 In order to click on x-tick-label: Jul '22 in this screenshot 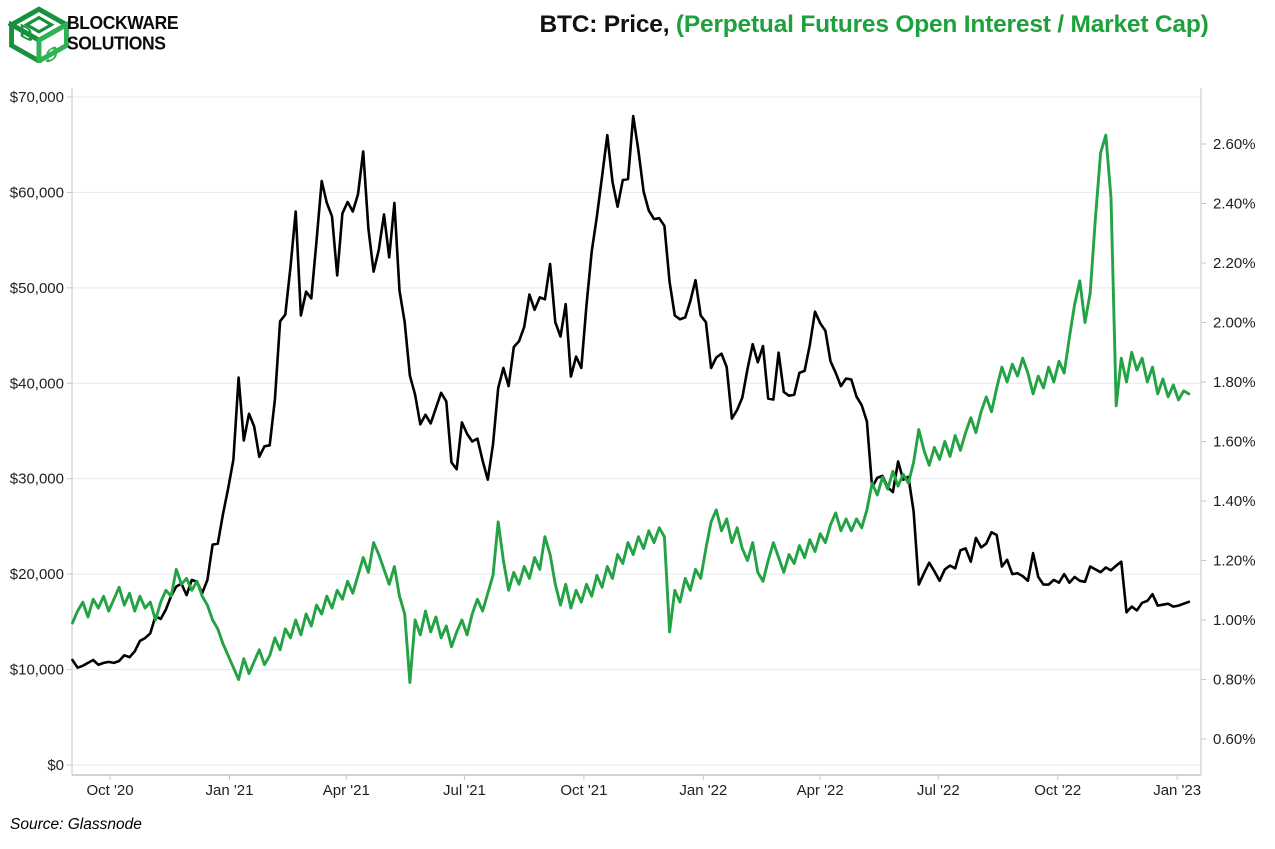, I will do `click(938, 790)`.